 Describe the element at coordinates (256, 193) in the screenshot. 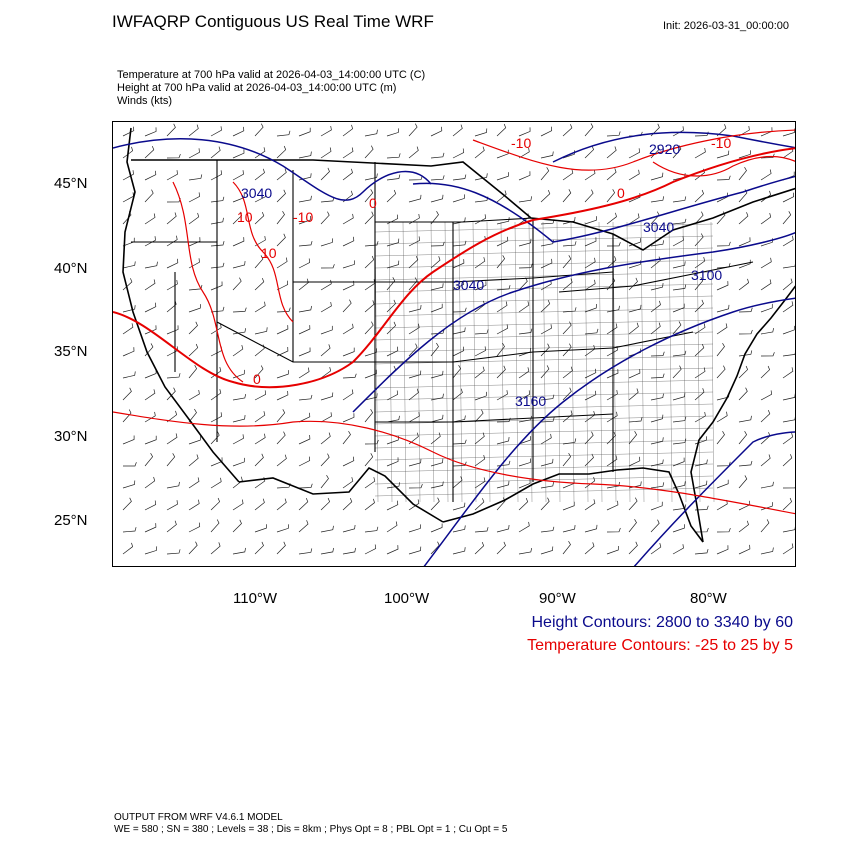

I see `height-label: 3040` at that location.